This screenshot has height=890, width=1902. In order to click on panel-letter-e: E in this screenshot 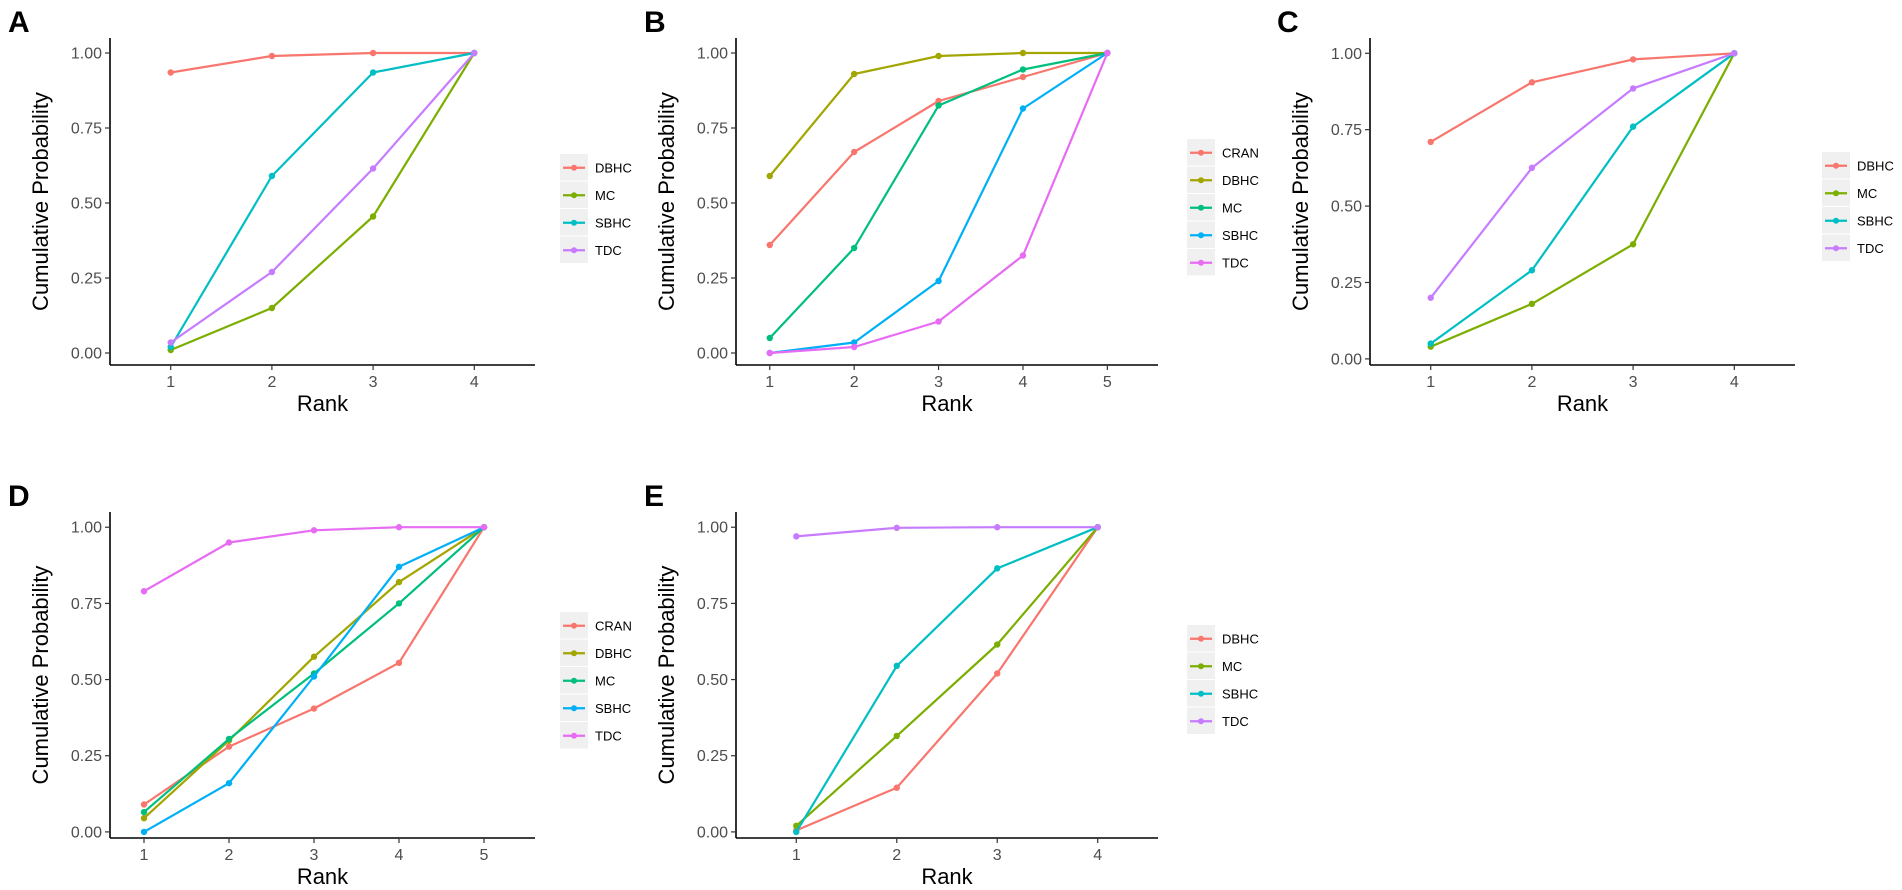, I will do `click(654, 496)`.